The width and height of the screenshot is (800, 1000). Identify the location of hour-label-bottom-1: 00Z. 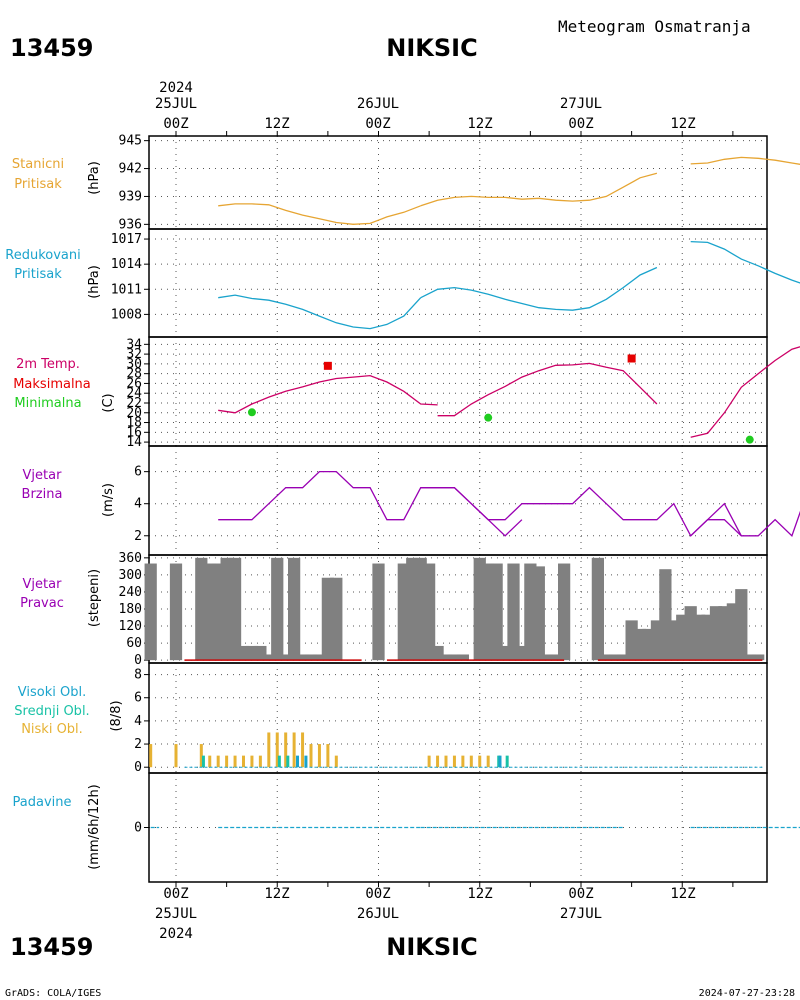
(175, 894).